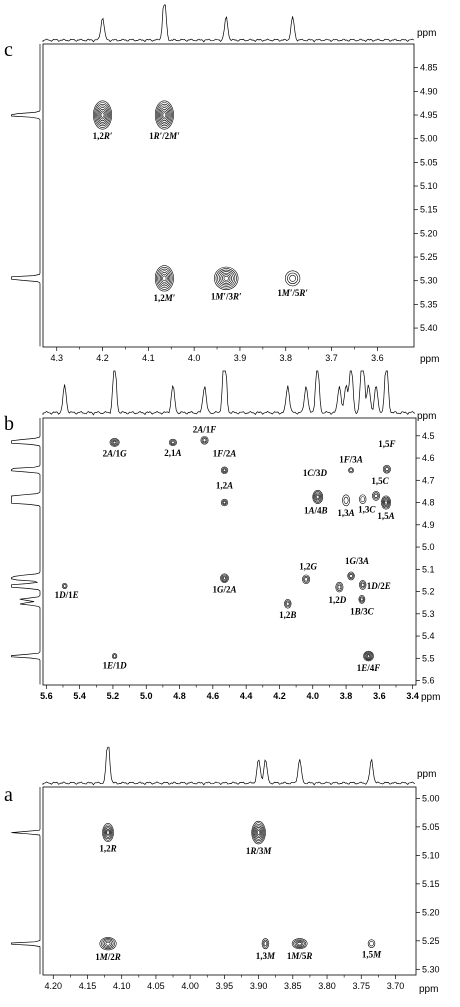 The image size is (460, 1007). What do you see at coordinates (428, 503) in the screenshot?
I see `y-tick-label: 4.8` at bounding box center [428, 503].